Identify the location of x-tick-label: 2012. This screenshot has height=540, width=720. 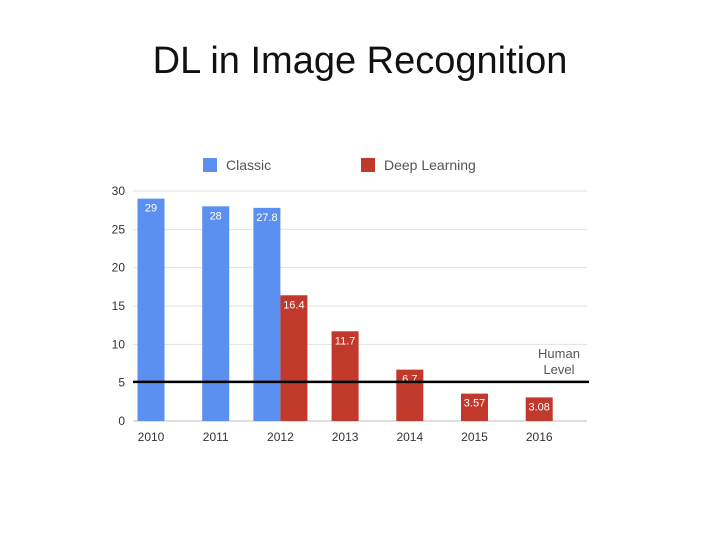
(280, 437).